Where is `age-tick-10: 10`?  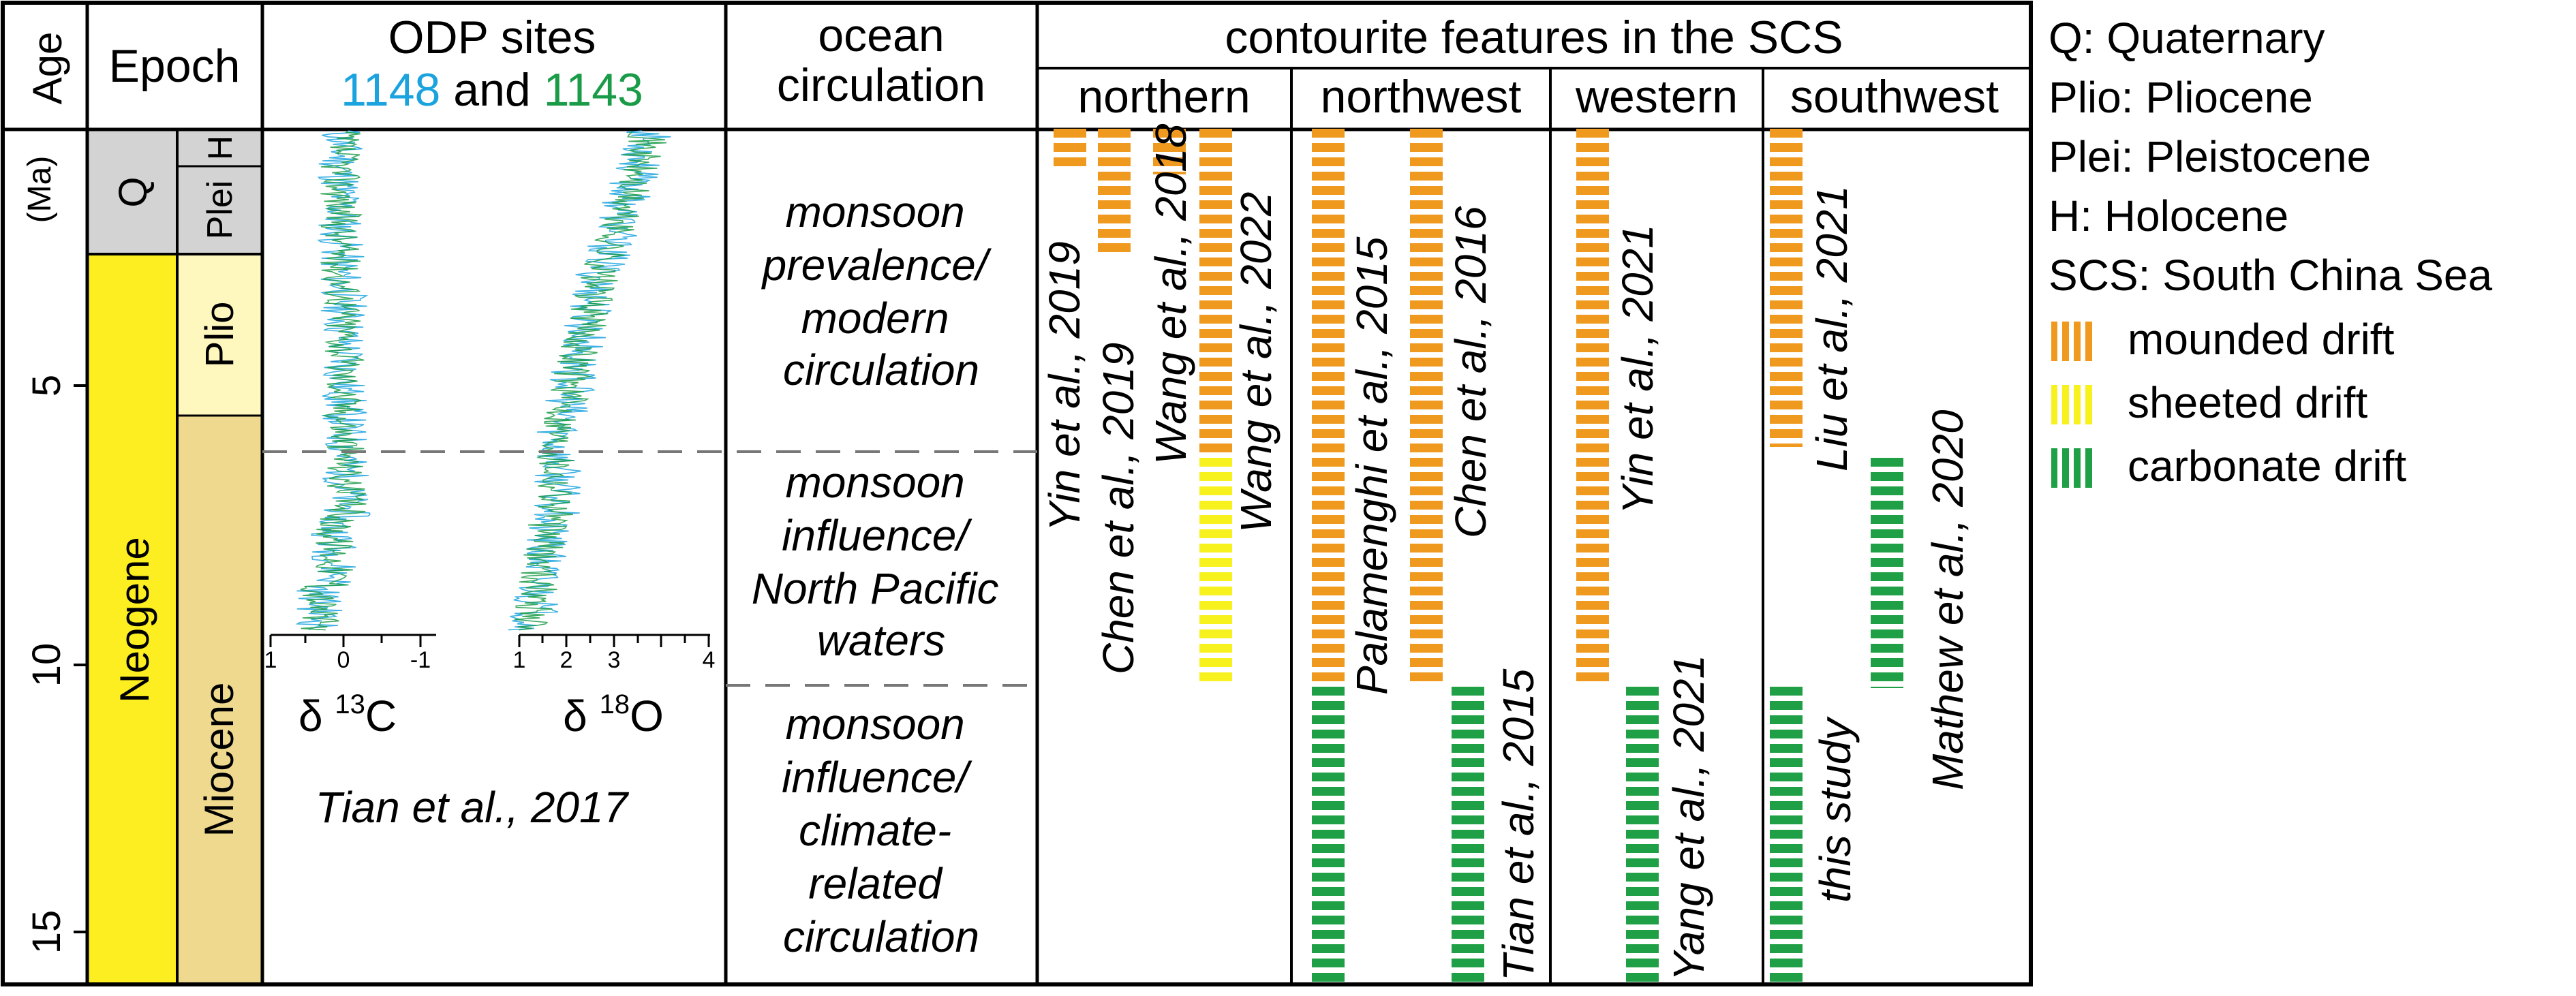 age-tick-10: 10 is located at coordinates (47, 665).